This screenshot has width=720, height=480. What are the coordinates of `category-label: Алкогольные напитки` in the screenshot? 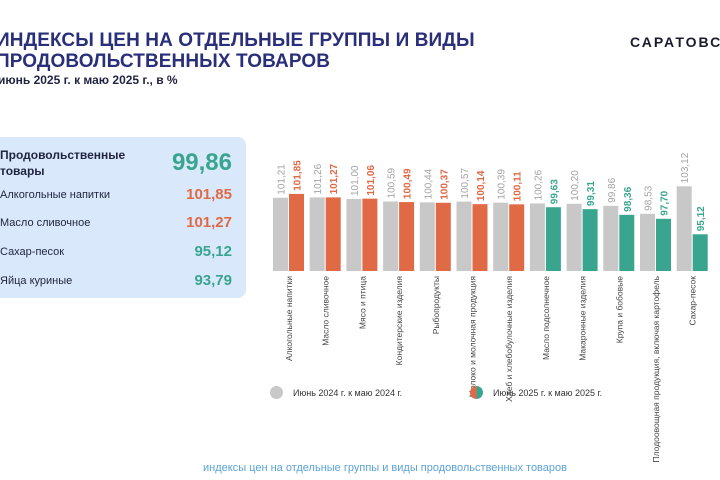 It's located at (289, 318).